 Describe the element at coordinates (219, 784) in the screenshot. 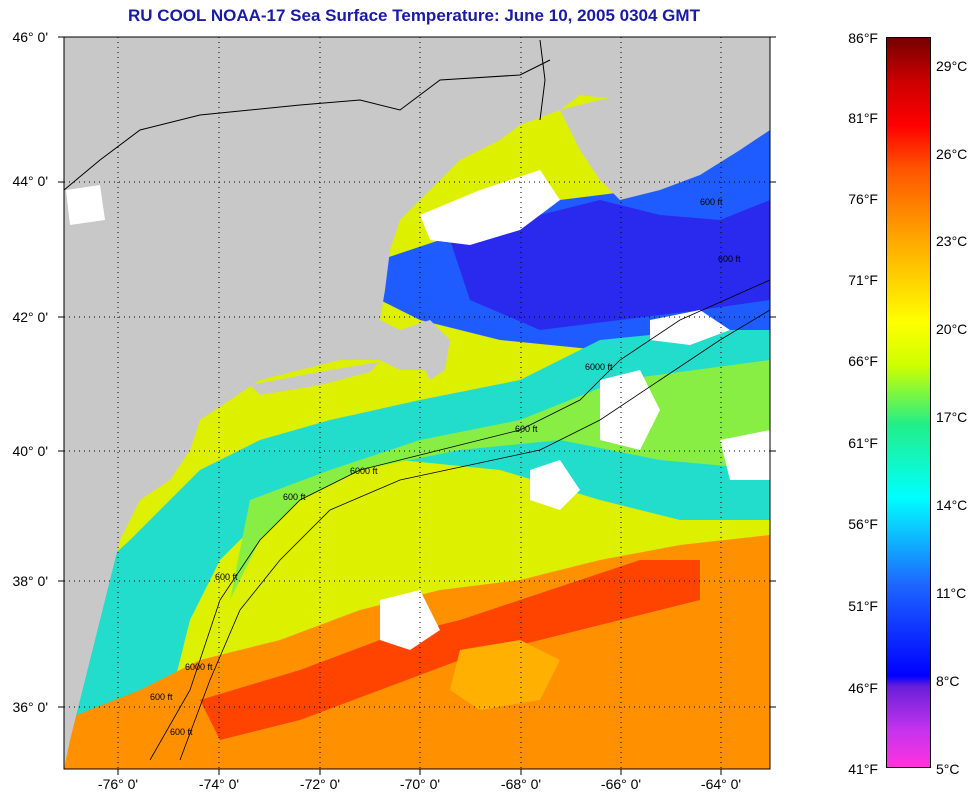

I see `lon-label: -74° 0'` at that location.